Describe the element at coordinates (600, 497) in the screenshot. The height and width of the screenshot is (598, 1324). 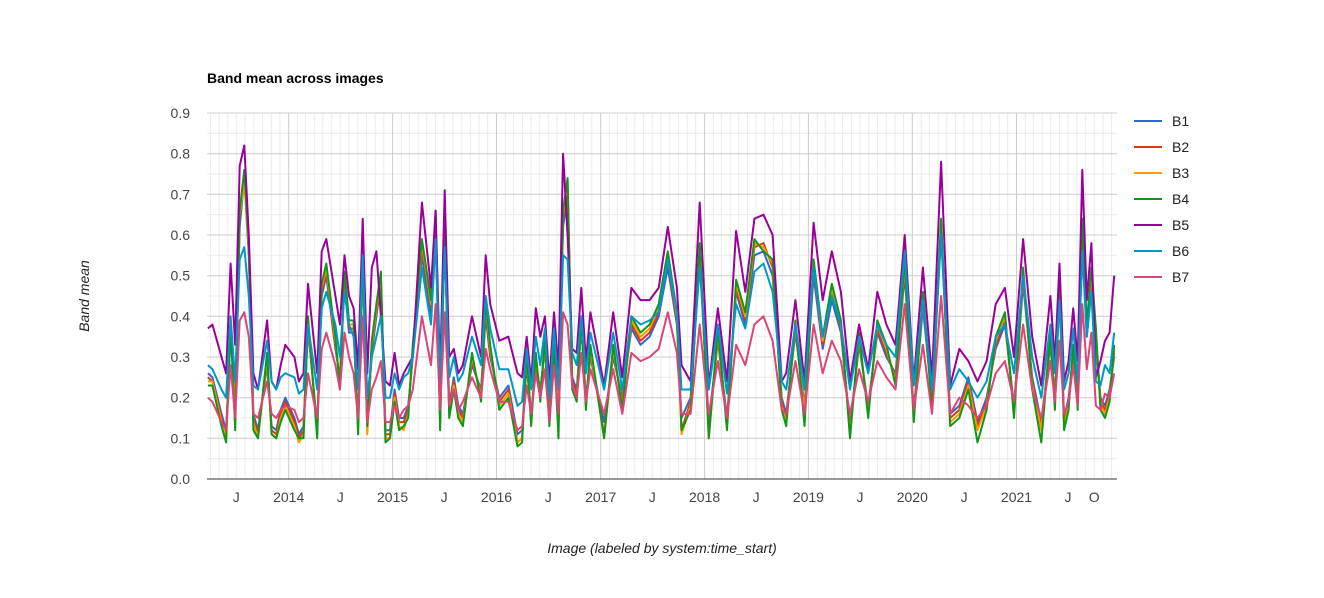
I see `x-tick-label: 2017` at that location.